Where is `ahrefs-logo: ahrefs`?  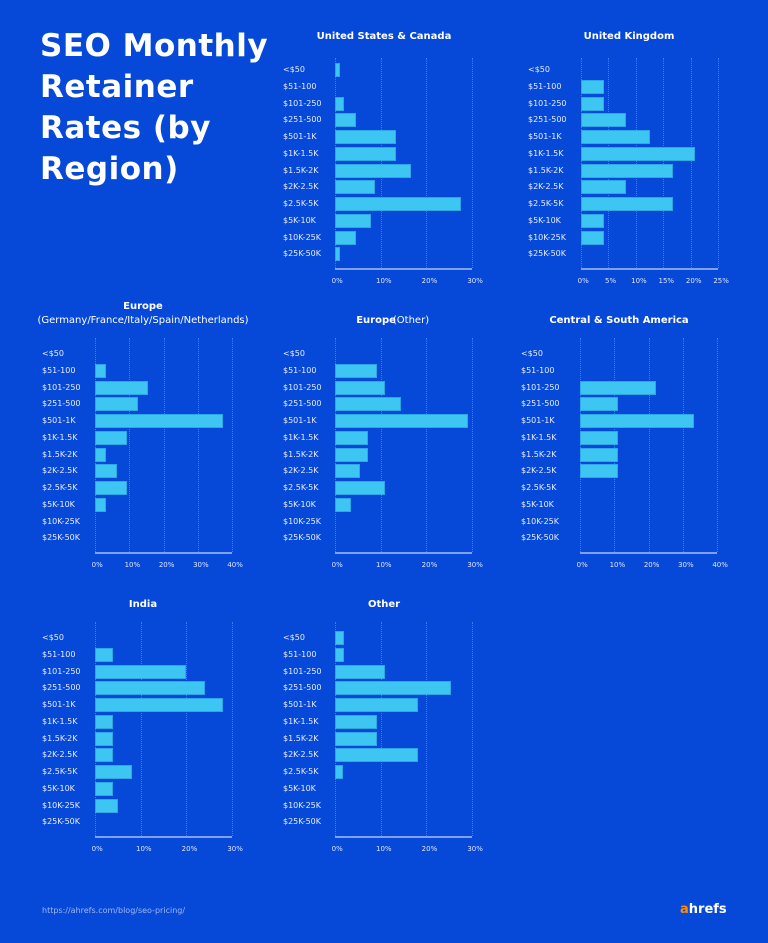
ahrefs-logo: ahrefs is located at coordinates (703, 909).